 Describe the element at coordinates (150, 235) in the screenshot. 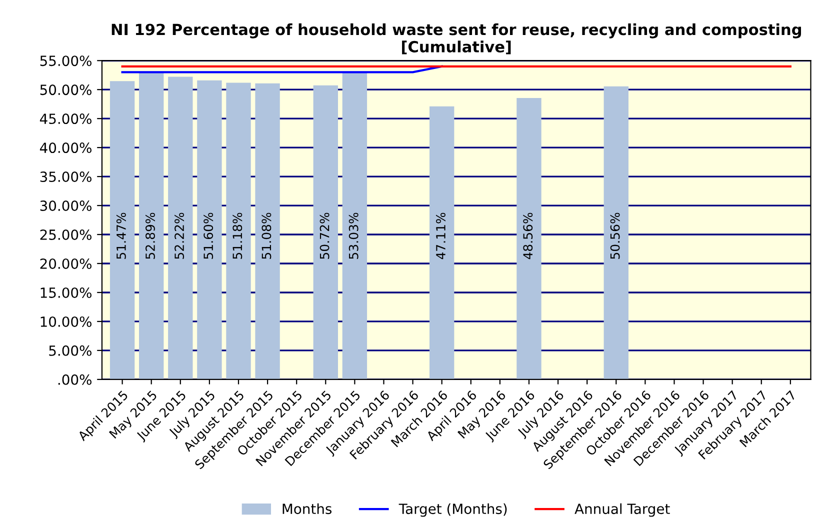

I see `data-label: 52.89%` at that location.